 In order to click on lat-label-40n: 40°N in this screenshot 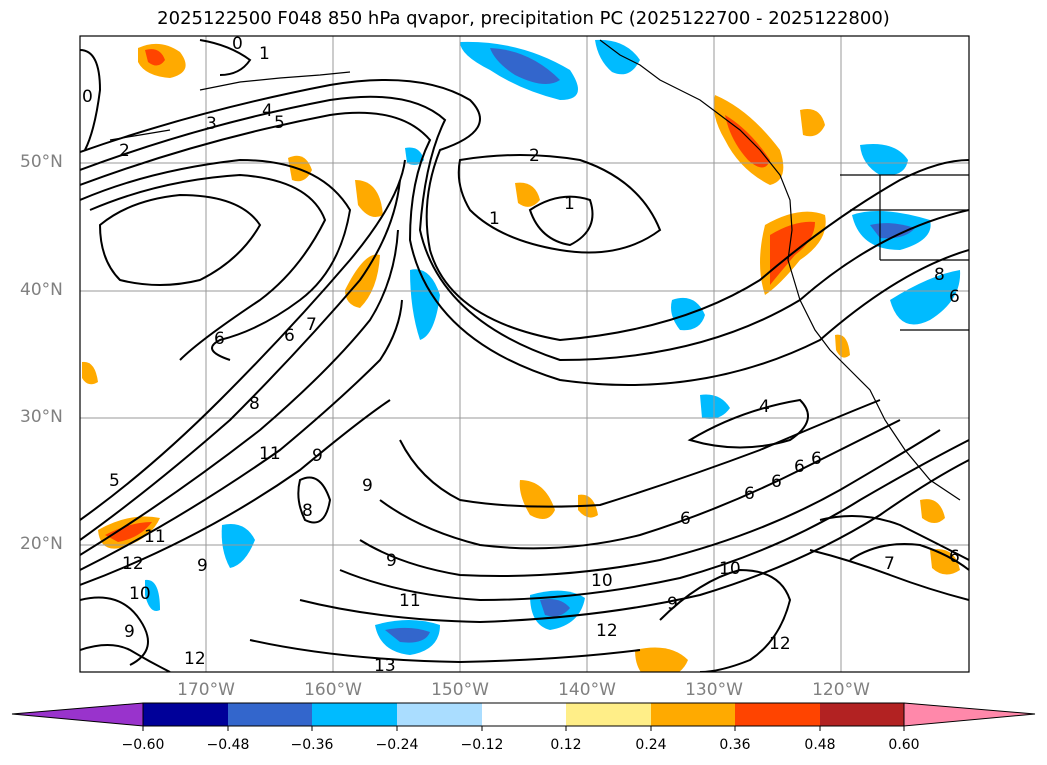, I will do `click(41, 290)`.